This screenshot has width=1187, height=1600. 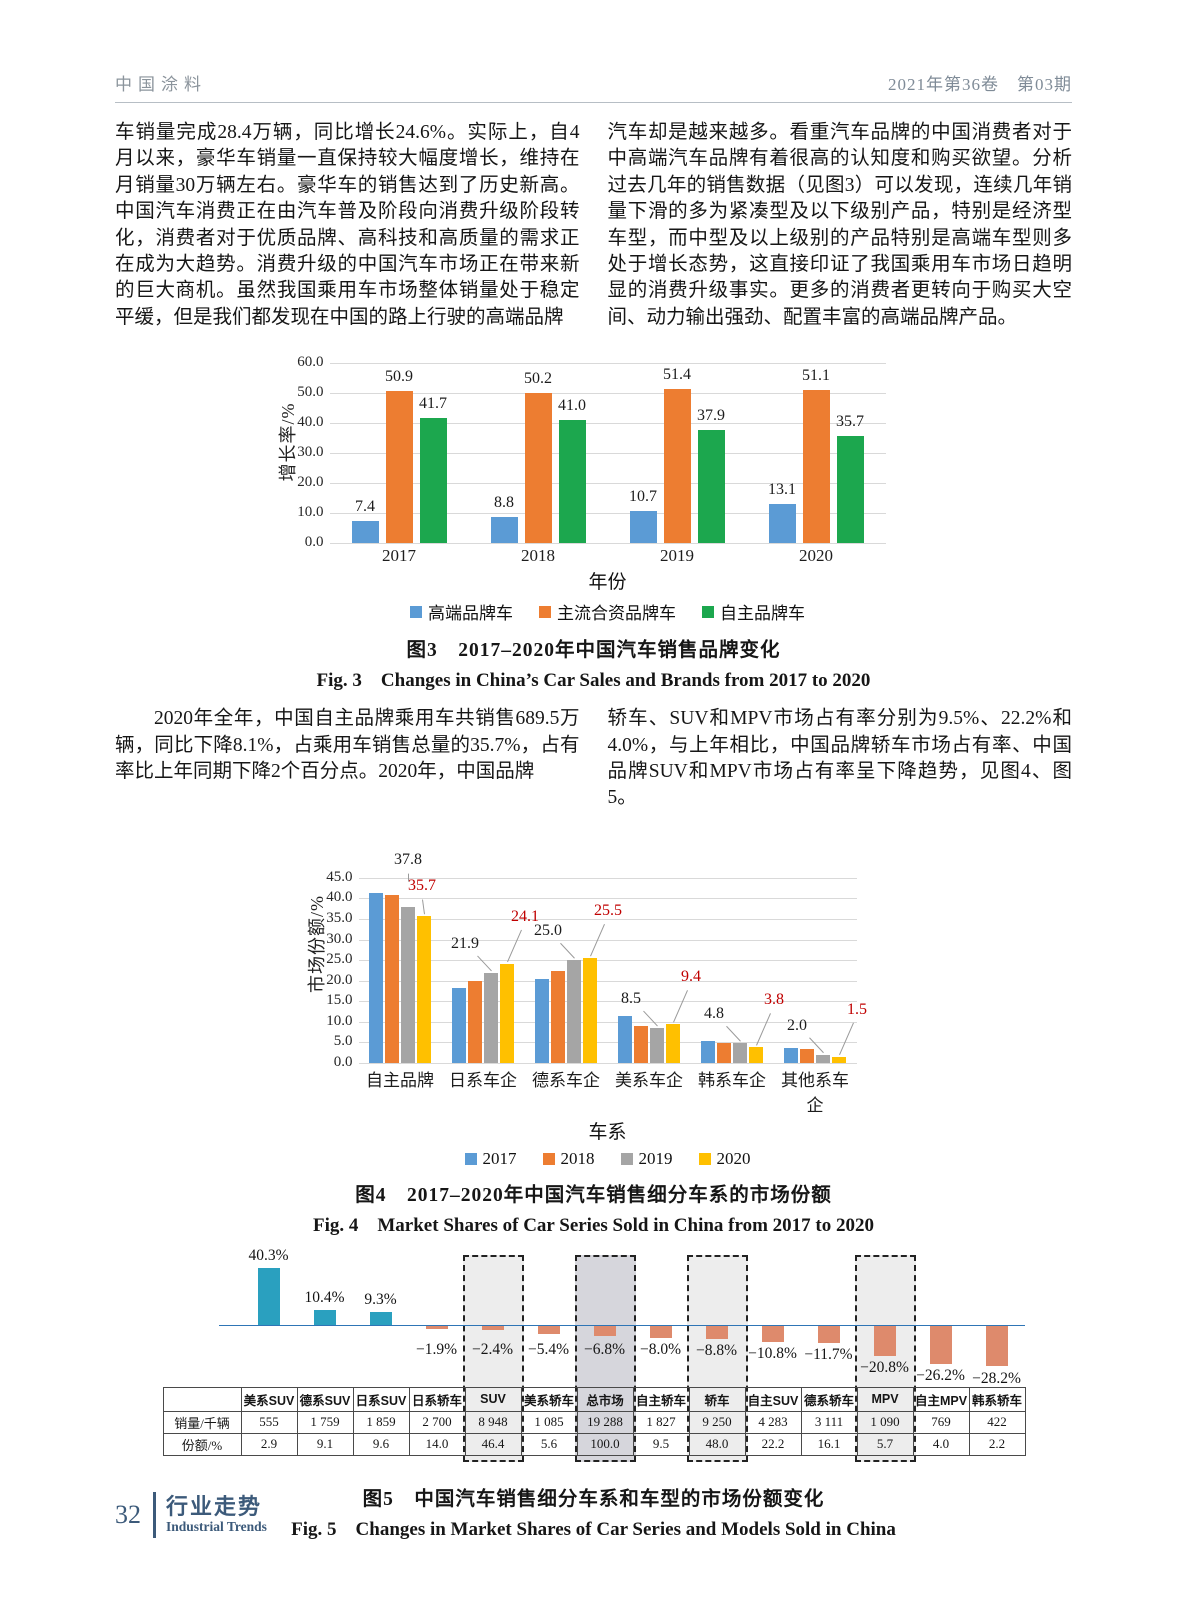 I want to click on y-tick-label: 25.0, so click(x=339, y=959).